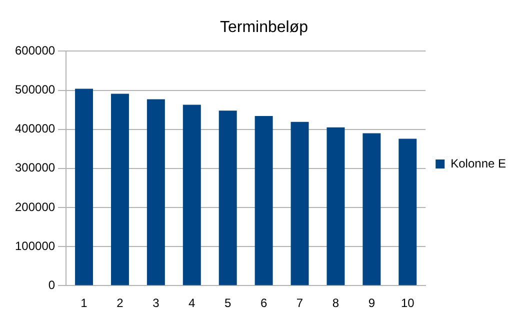 This screenshot has width=530, height=326. Describe the element at coordinates (478, 163) in the screenshot. I see `legend-label: Kolonne E` at that location.